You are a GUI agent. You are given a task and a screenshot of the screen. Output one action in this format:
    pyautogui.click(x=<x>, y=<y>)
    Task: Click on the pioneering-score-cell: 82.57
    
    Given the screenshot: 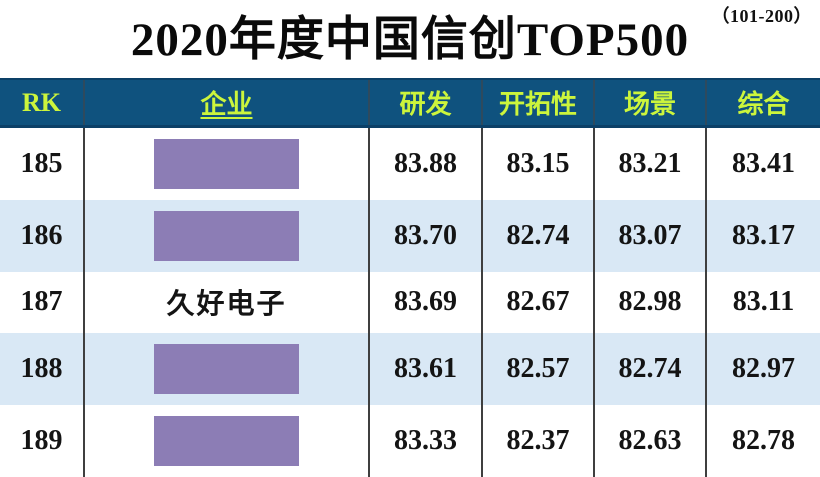 What is the action you would take?
    pyautogui.click(x=539, y=369)
    